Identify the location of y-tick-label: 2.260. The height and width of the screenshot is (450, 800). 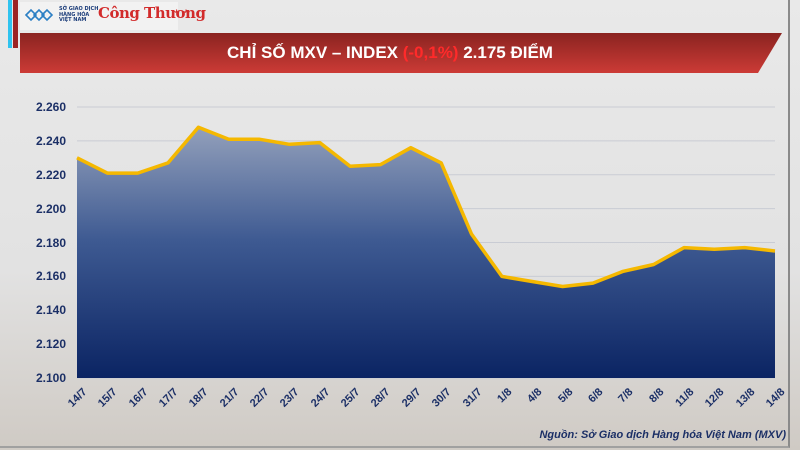
(50, 107).